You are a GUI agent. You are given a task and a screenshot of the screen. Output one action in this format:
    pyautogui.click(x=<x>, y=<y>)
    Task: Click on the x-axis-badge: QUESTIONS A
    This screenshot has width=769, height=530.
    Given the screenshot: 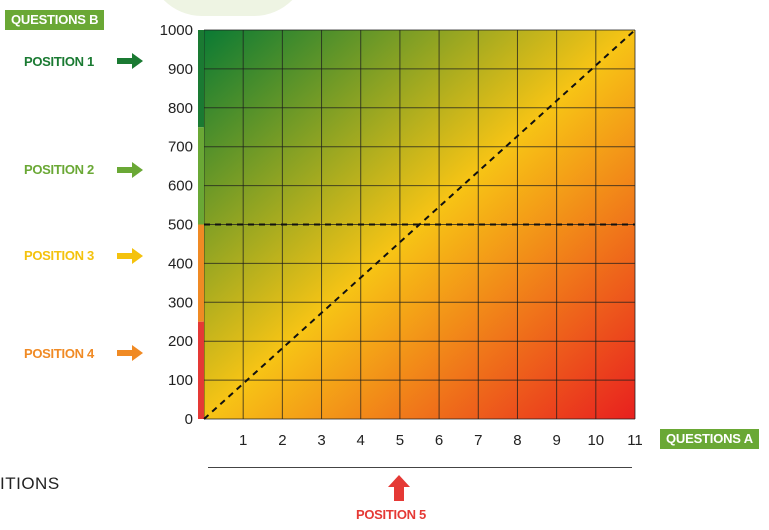 What is the action you would take?
    pyautogui.click(x=709, y=439)
    